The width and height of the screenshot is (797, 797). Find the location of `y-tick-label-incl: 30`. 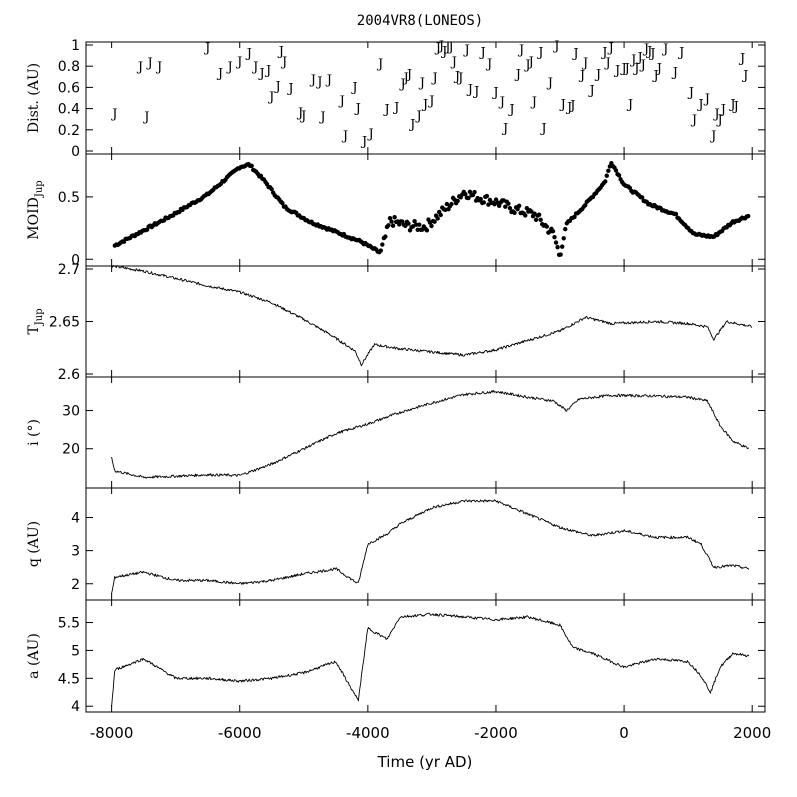

y-tick-label-incl: 30 is located at coordinates (71, 412).